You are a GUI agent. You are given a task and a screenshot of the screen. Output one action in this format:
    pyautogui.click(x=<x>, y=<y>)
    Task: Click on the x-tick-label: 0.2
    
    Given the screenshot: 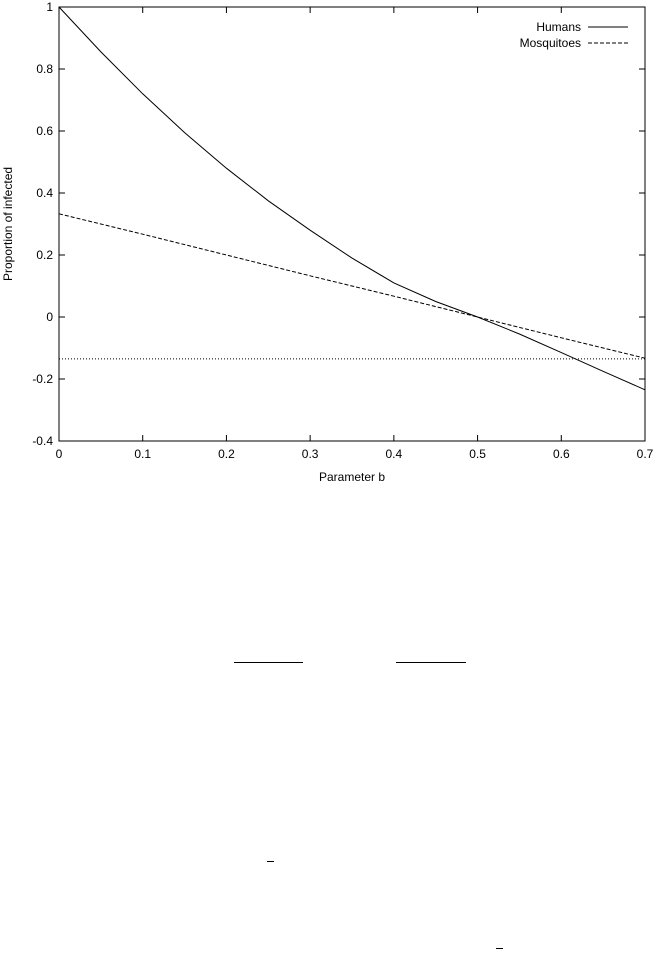 What is the action you would take?
    pyautogui.click(x=226, y=454)
    